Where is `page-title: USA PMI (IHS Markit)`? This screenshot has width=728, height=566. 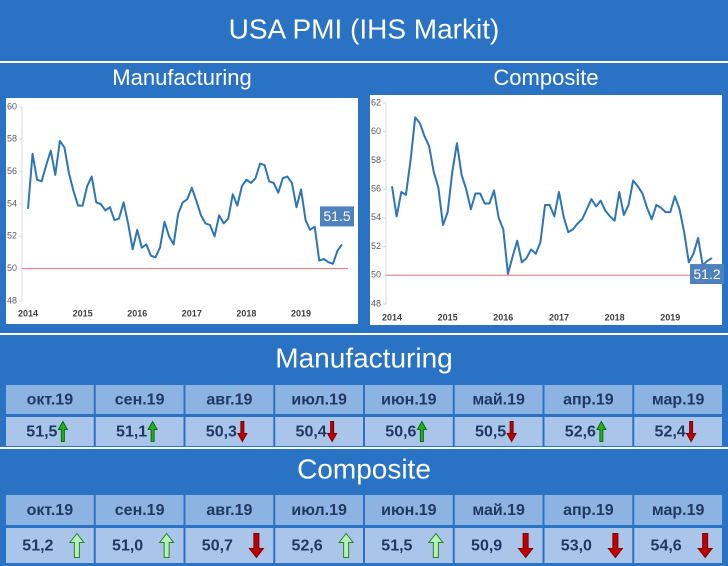 page-title: USA PMI (IHS Markit) is located at coordinates (364, 28).